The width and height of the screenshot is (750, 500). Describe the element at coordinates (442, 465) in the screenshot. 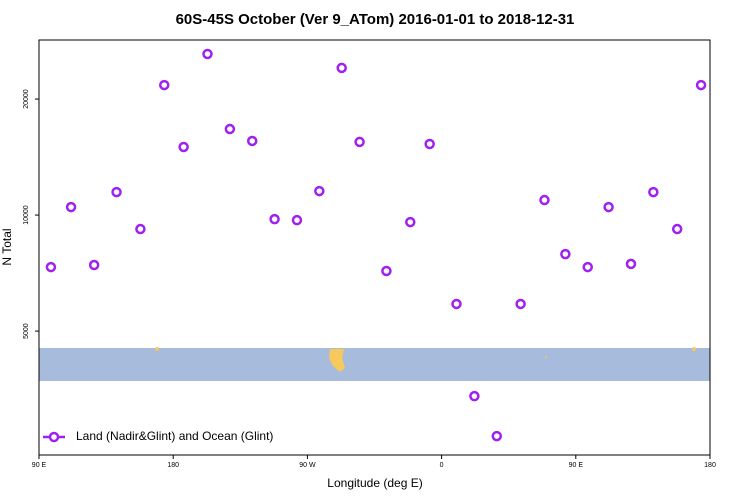

I see `x-tick-label: 0` at that location.